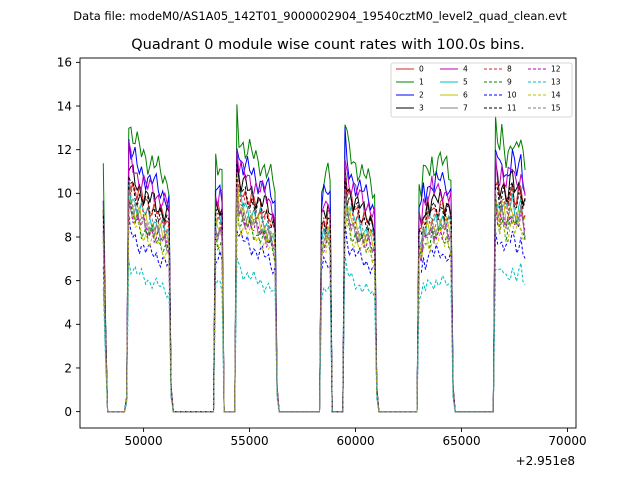  I want to click on y-tick-label: 14, so click(64, 106).